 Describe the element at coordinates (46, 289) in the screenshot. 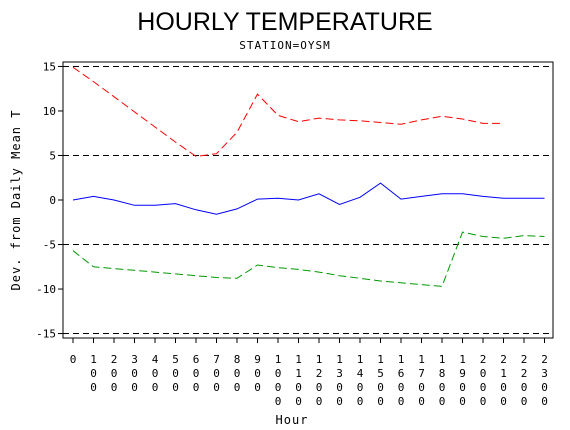

I see `y-tick-label: -10` at that location.